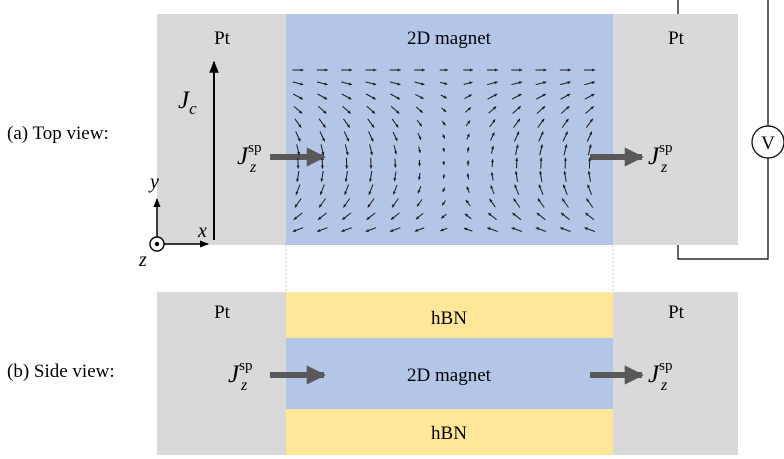 This screenshot has width=784, height=459. Describe the element at coordinates (222, 38) in the screenshot. I see `top-left-pt-label: Pt` at that location.